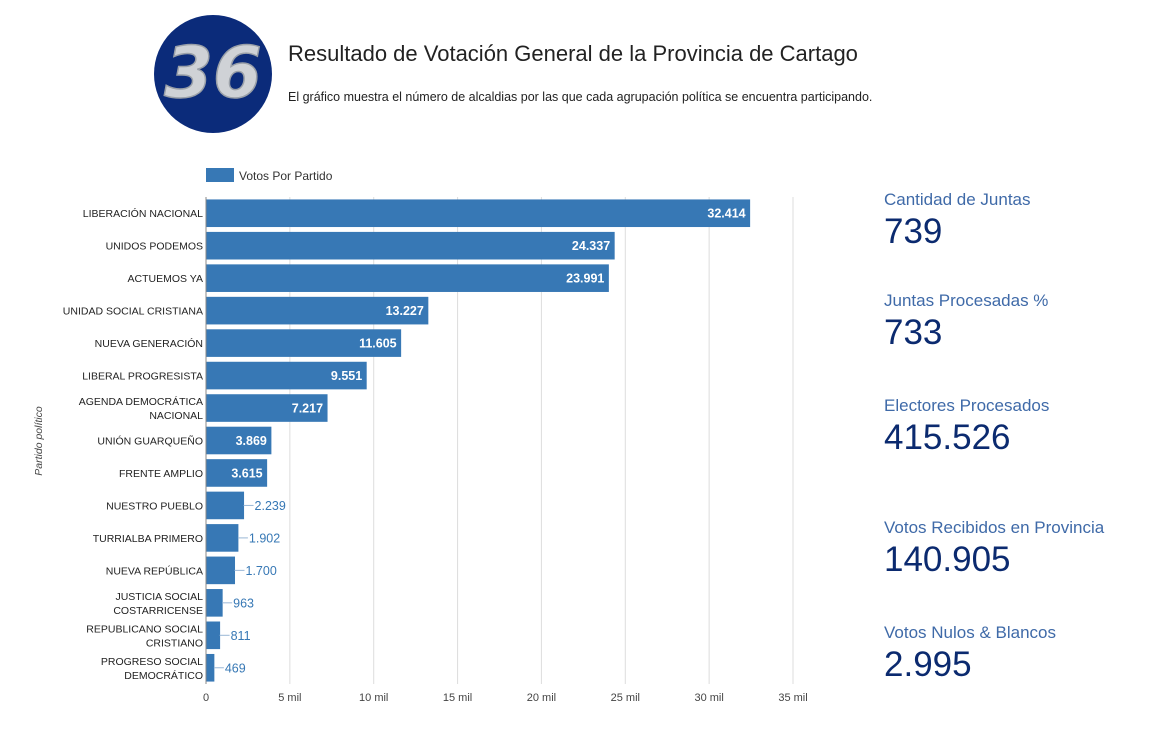 This screenshot has height=742, width=1171. Describe the element at coordinates (152, 662) in the screenshot. I see `category-label-line: PROGRESO SOCIAL` at that location.